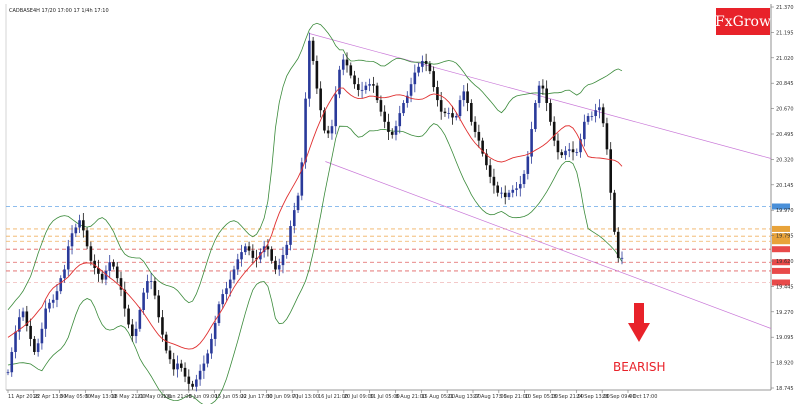 The width and height of the screenshot is (800, 404). What do you see at coordinates (785, 135) in the screenshot?
I see `price-tick-label: 20.495` at bounding box center [785, 135].